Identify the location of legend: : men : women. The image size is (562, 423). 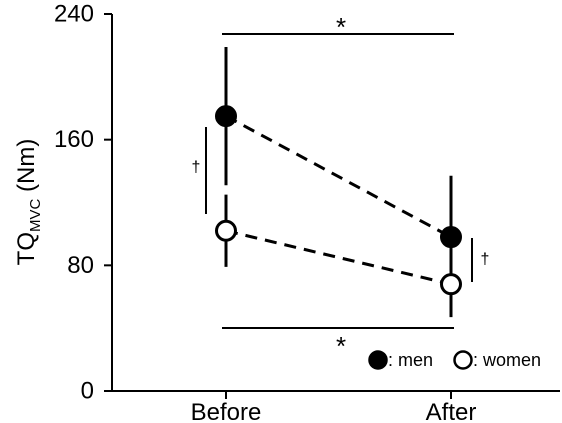
(454, 360).